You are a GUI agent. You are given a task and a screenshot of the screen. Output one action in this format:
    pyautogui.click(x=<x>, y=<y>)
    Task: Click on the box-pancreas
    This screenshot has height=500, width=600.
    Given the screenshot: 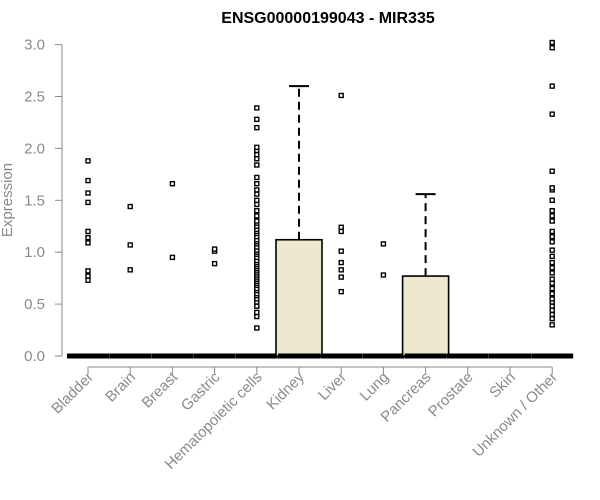 What is the action you would take?
    pyautogui.click(x=425, y=276)
    